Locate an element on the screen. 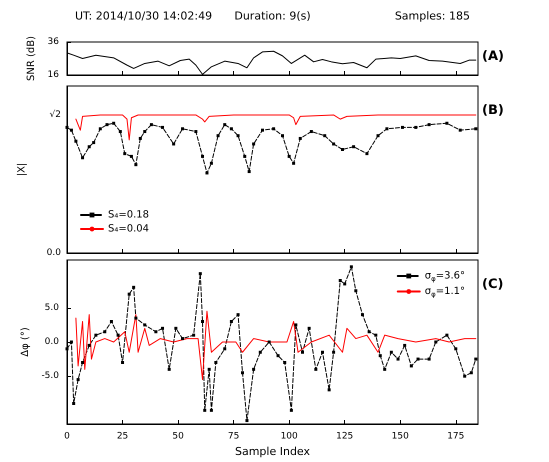 The width and height of the screenshot is (549, 462). y-tick-label: 0.0 is located at coordinates (52, 342).